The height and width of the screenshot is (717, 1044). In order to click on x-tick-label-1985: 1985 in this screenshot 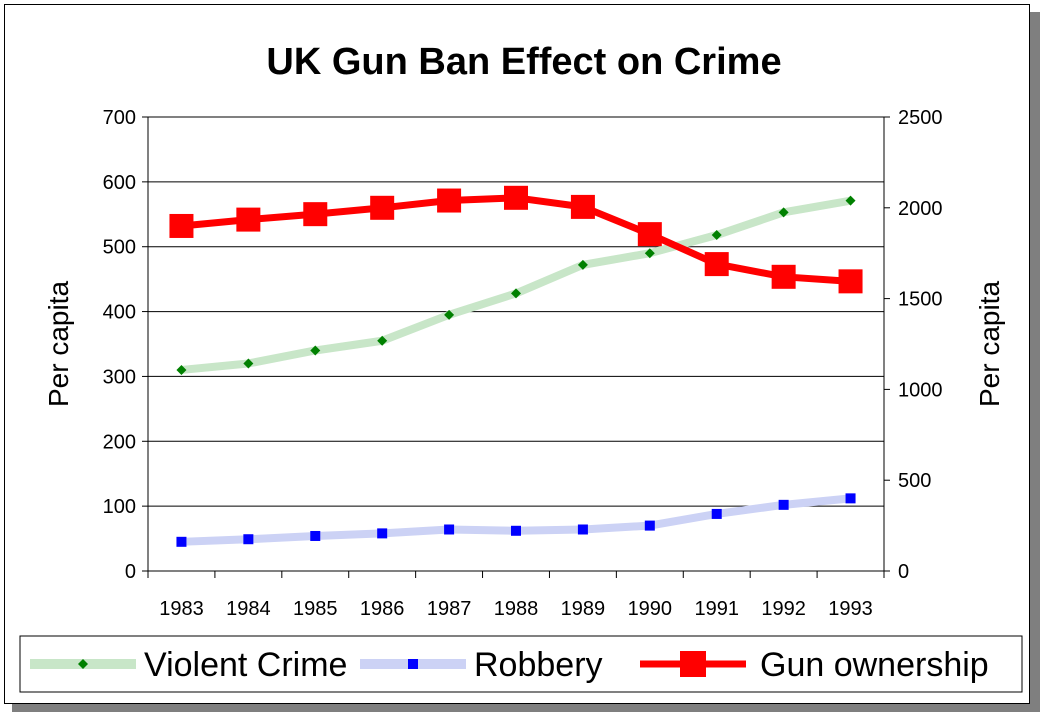, I will do `click(315, 609)`.